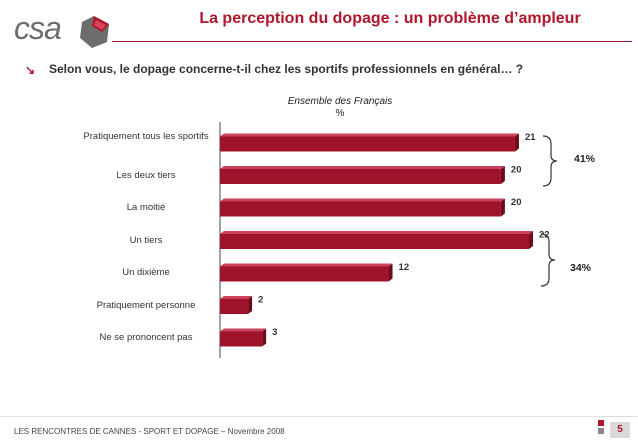  I want to click on category-label: Ne se prononcent pas, so click(146, 337).